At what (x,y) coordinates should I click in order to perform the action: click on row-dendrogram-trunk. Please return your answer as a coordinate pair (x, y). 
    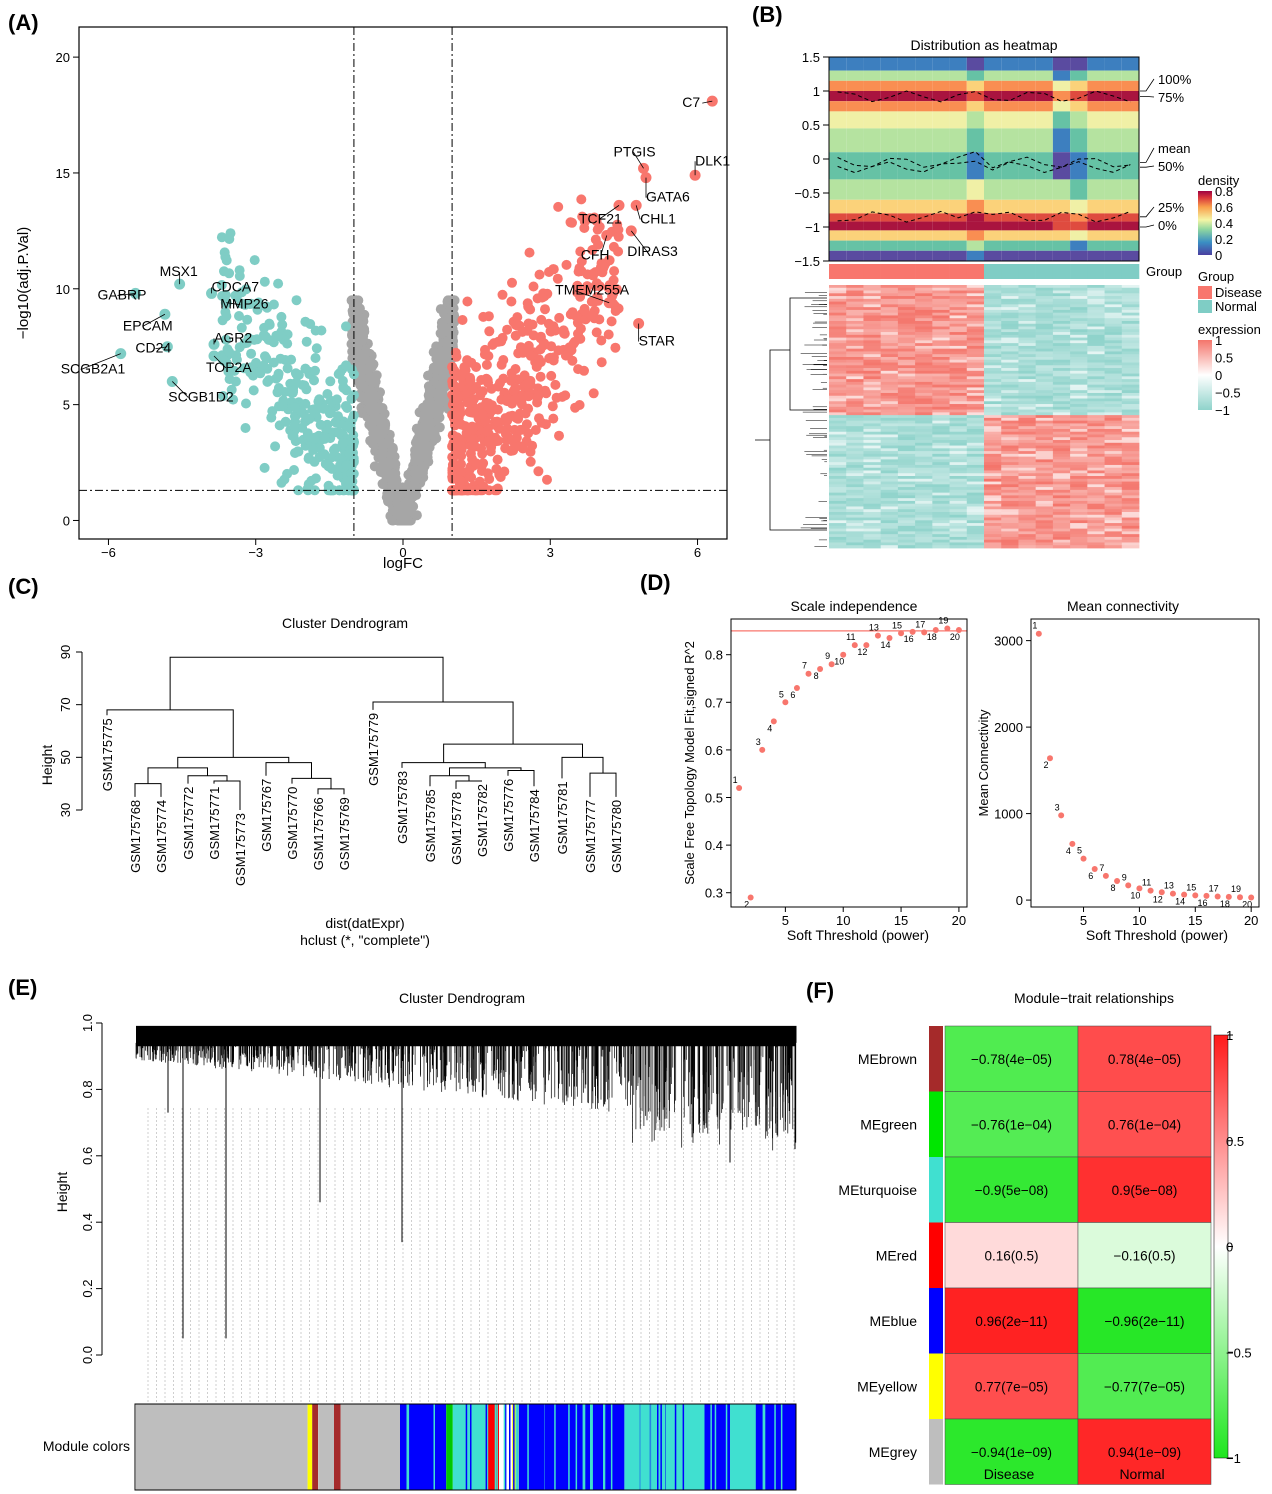
    Looking at the image, I should click on (791, 414).